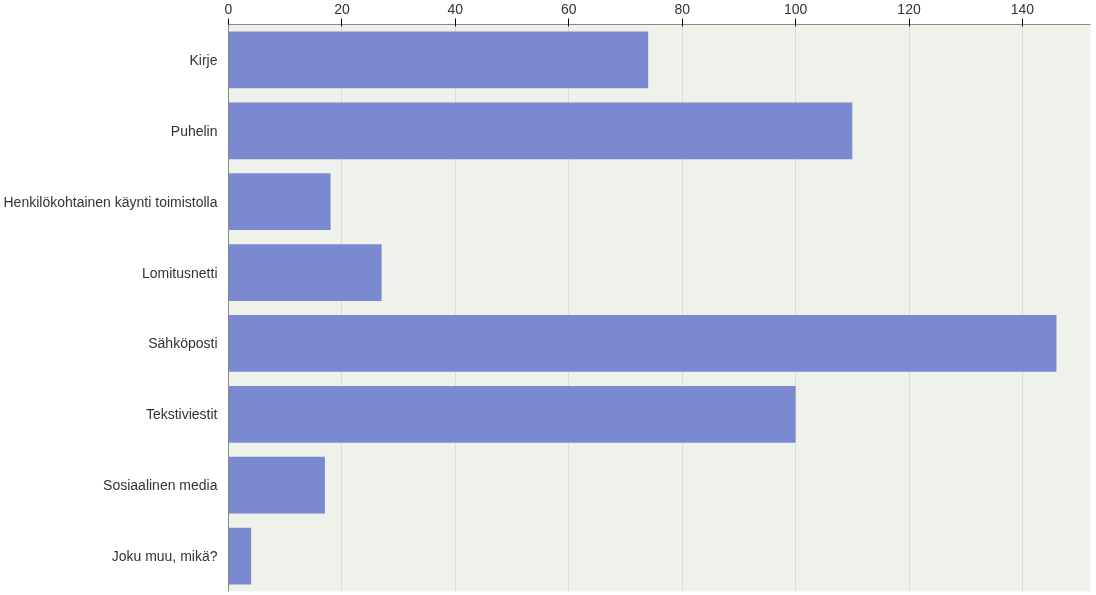  I want to click on x-tick-label: 120, so click(909, 8).